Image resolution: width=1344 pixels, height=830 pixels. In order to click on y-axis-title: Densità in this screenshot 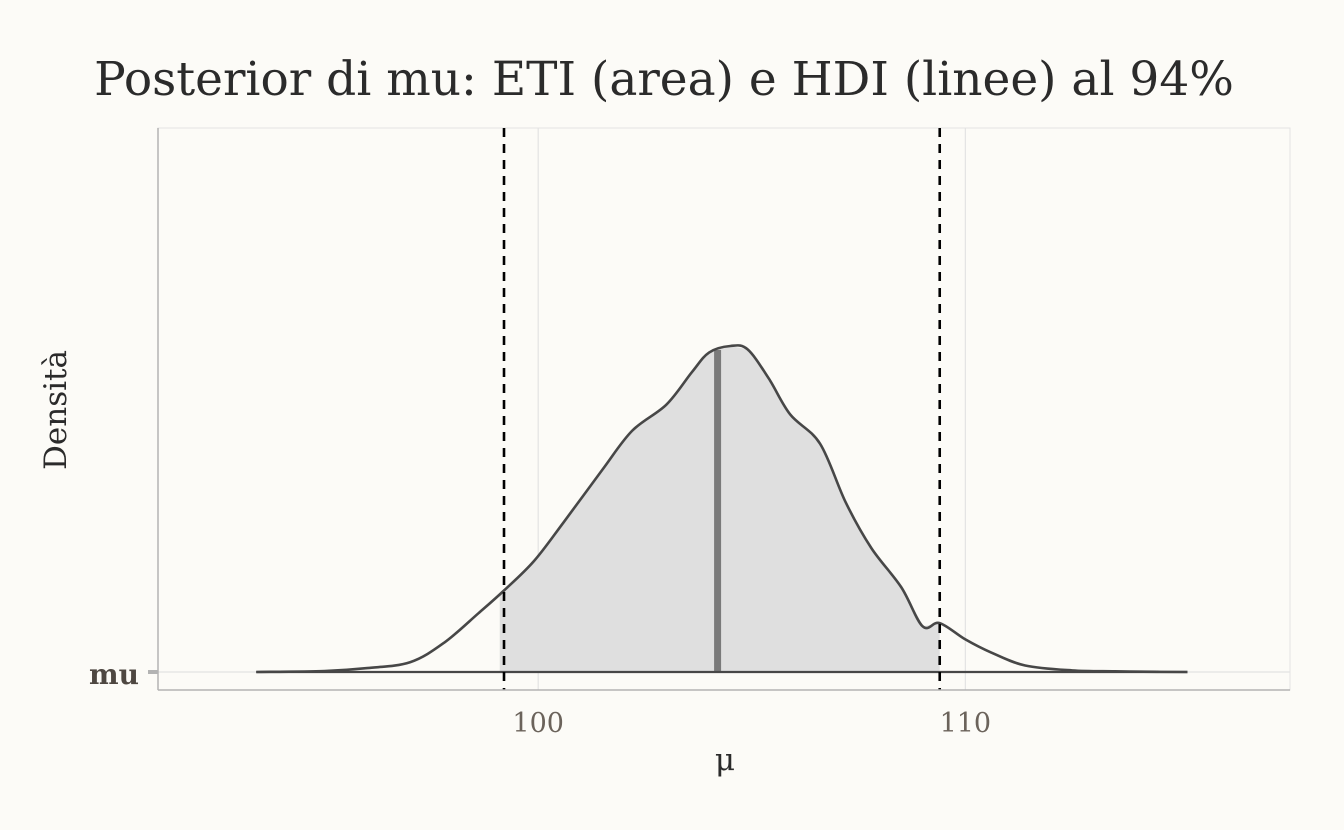, I will do `click(56, 410)`.